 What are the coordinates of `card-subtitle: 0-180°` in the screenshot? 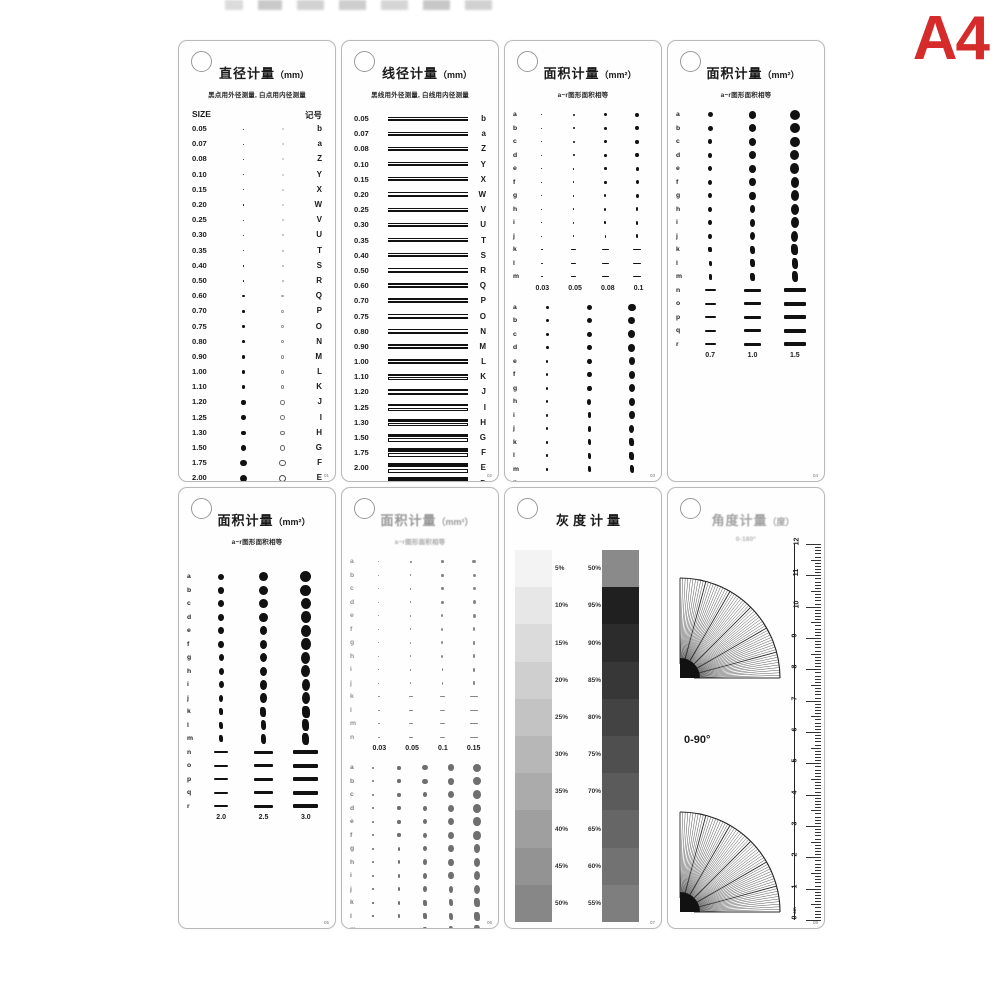 It's located at (746, 539).